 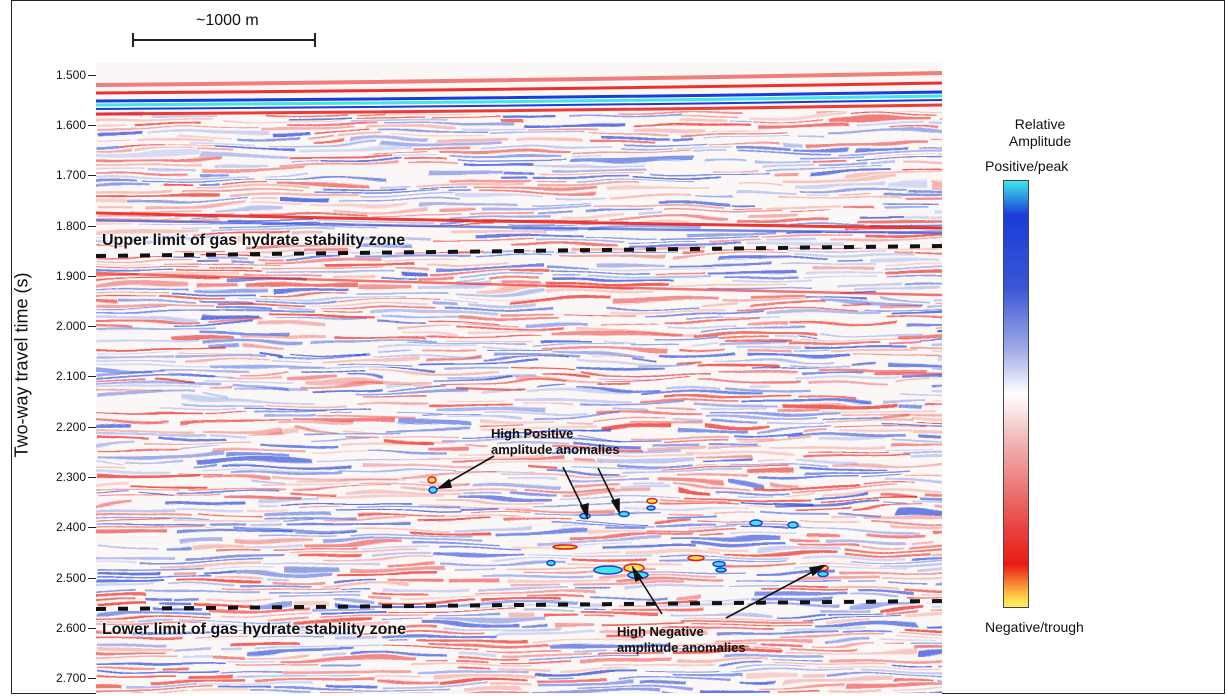 I want to click on y-tick-label: 1.600, so click(x=70, y=125).